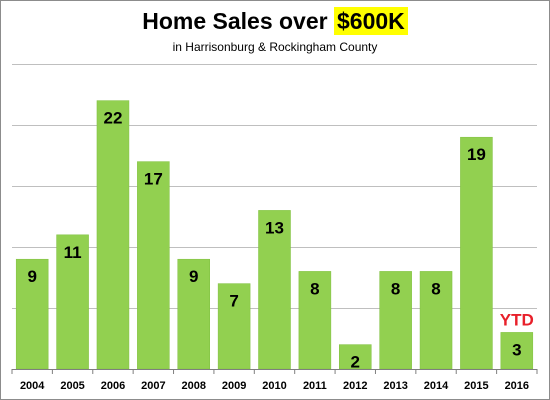 The height and width of the screenshot is (400, 550). Describe the element at coordinates (355, 362) in the screenshot. I see `data-label-2012: 2` at that location.